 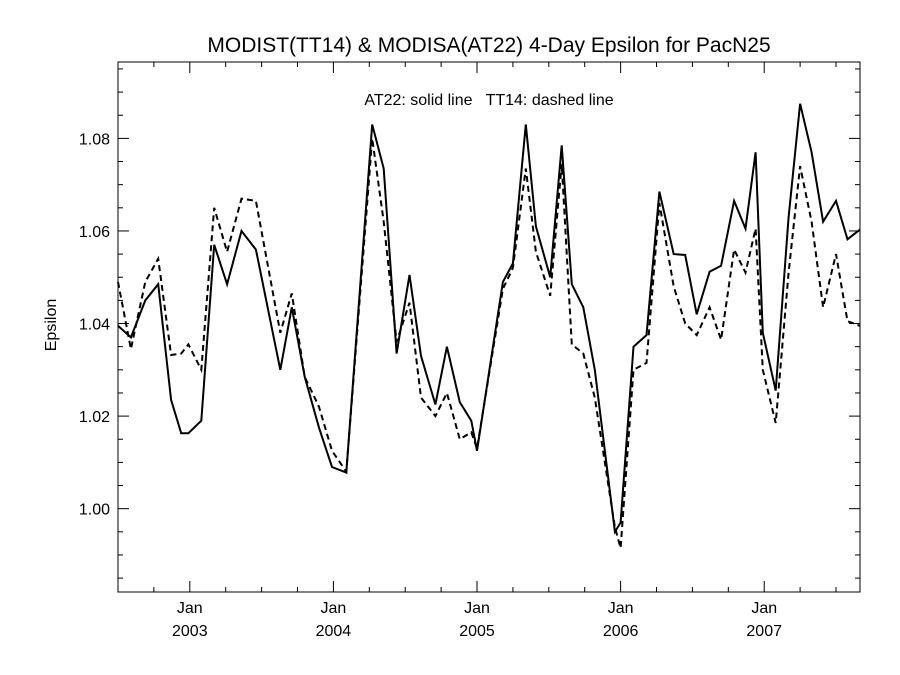 I want to click on x-tick-year-label: 2004, so click(x=334, y=631).